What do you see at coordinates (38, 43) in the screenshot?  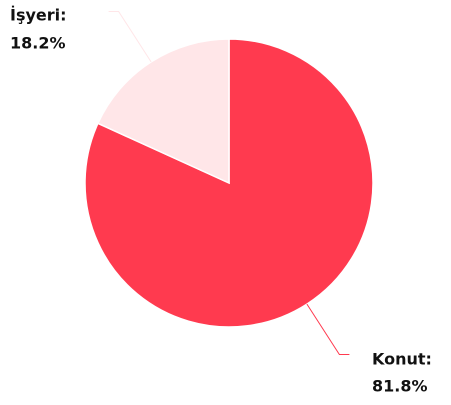 I see `slice-value-label: 18.2%` at bounding box center [38, 43].